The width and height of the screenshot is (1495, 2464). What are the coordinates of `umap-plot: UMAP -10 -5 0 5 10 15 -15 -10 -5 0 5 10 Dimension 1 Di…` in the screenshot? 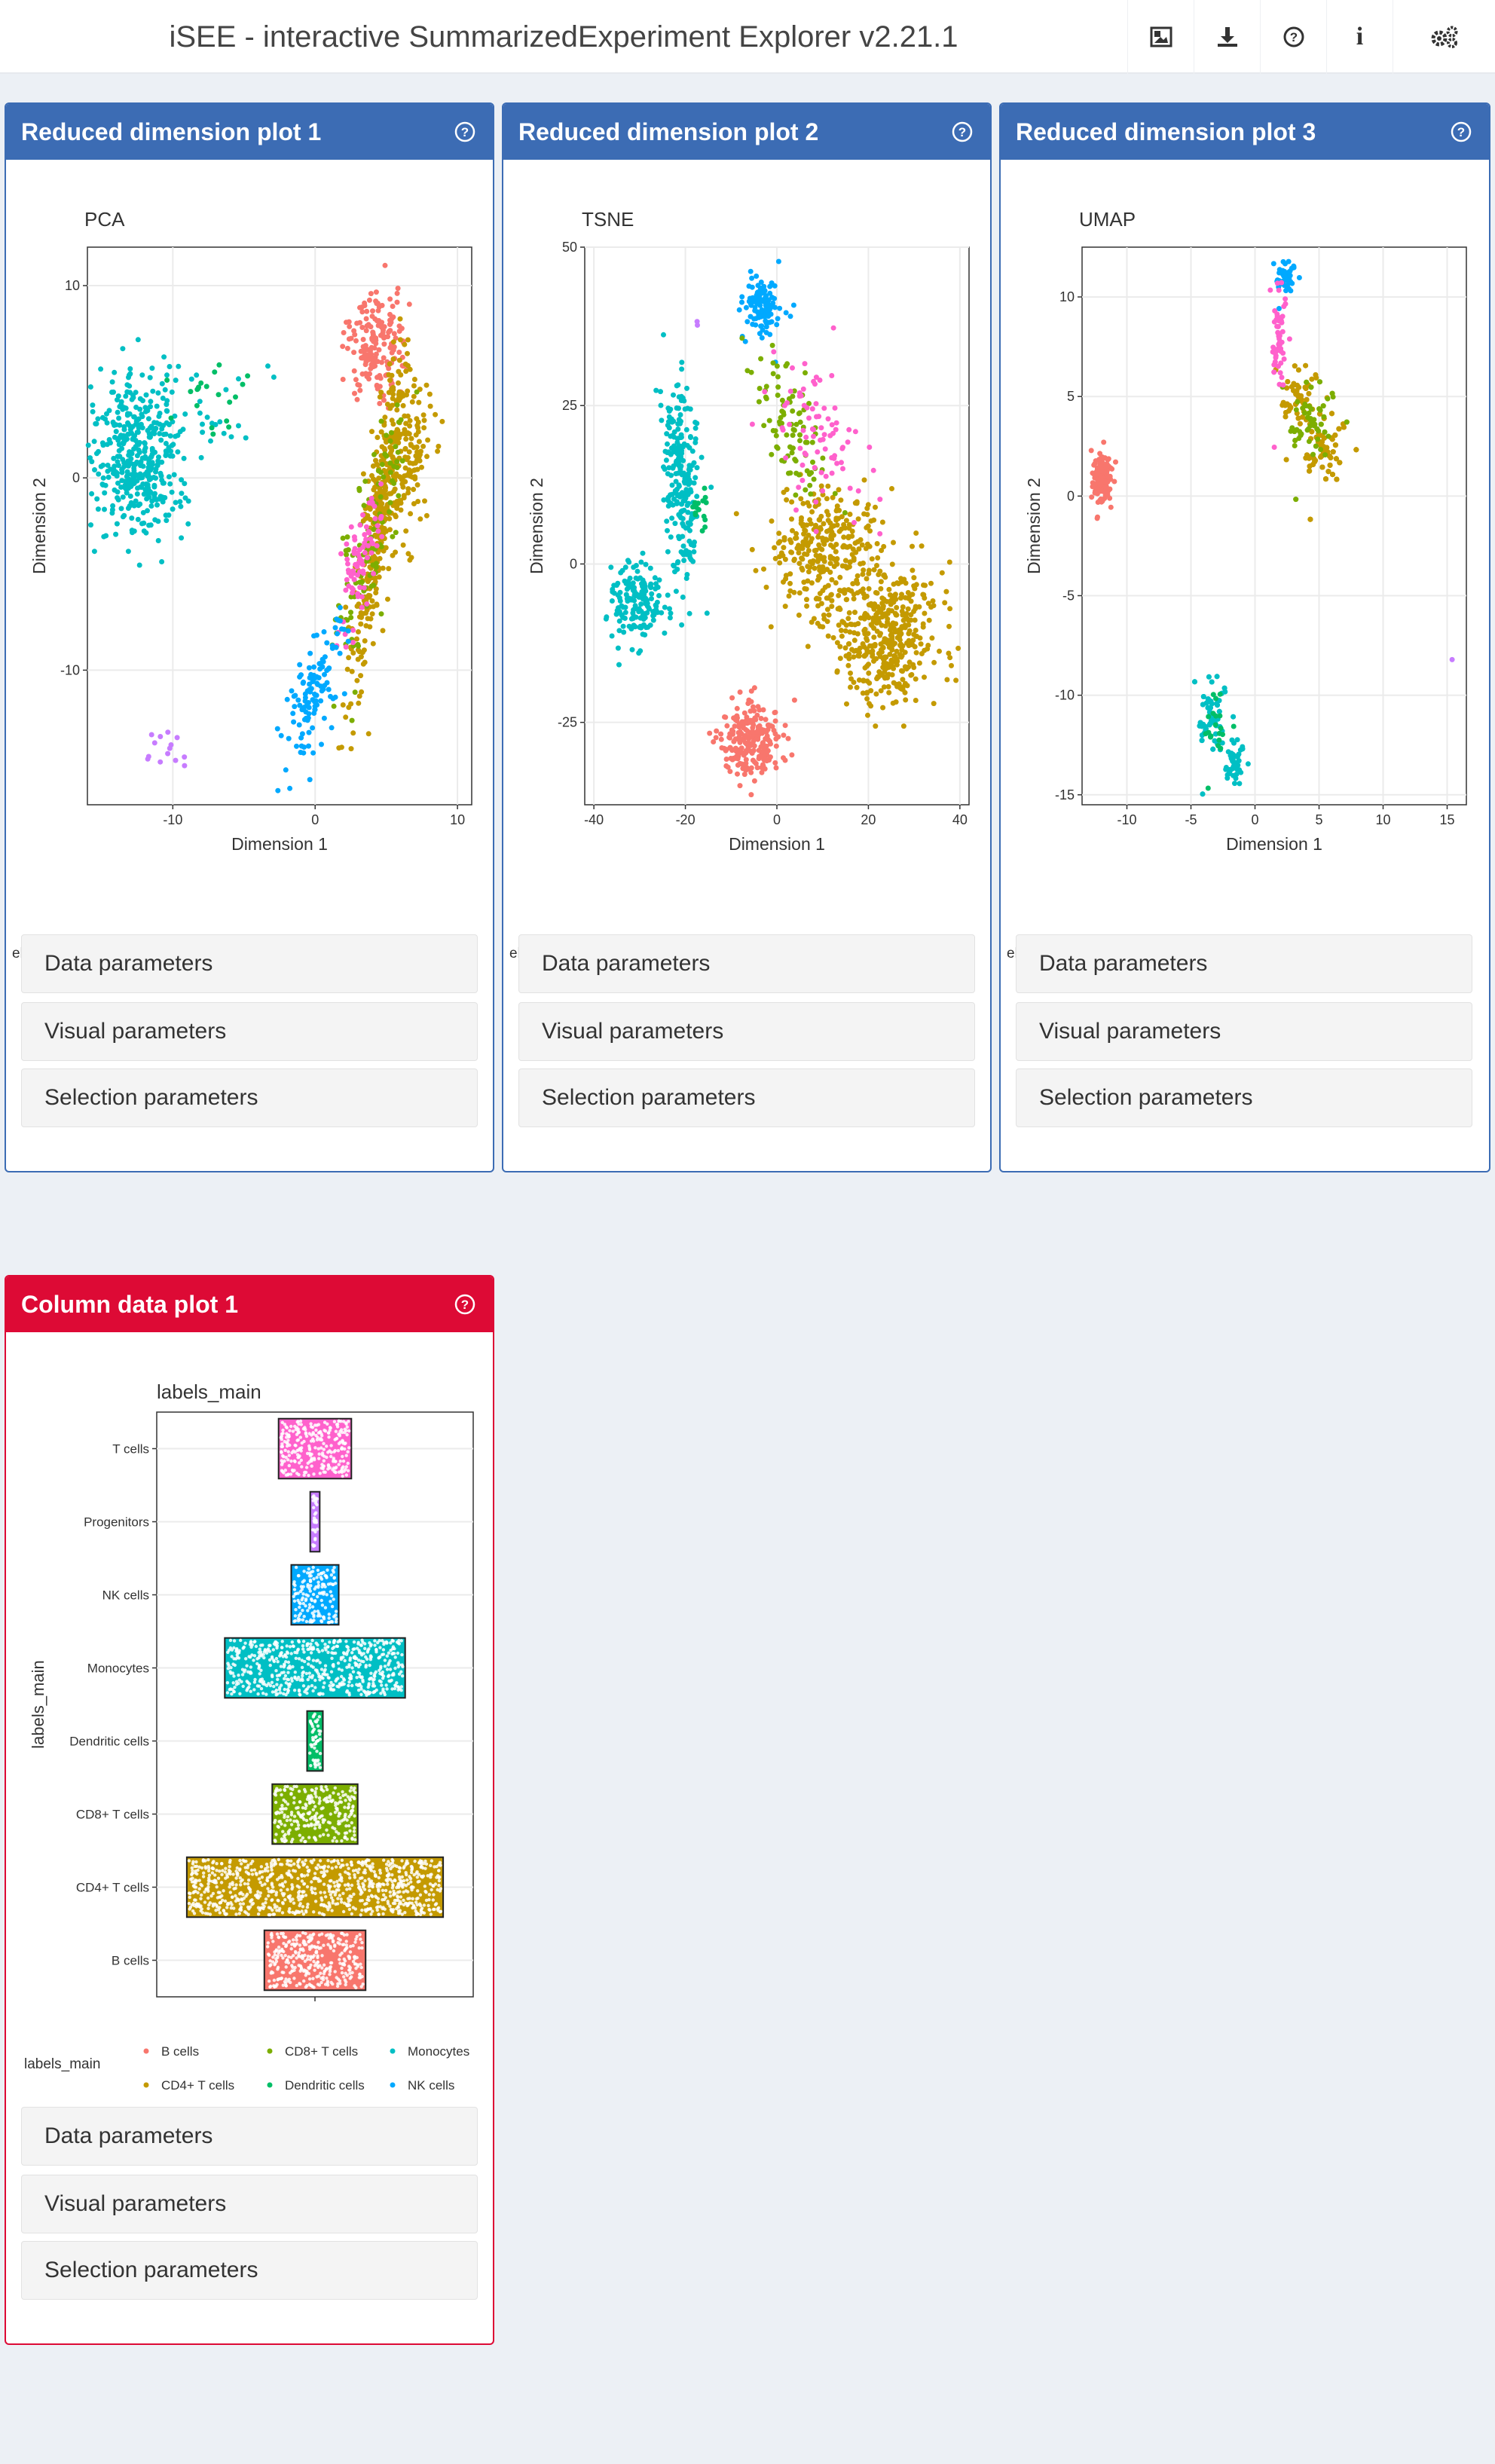 It's located at (1245, 586).